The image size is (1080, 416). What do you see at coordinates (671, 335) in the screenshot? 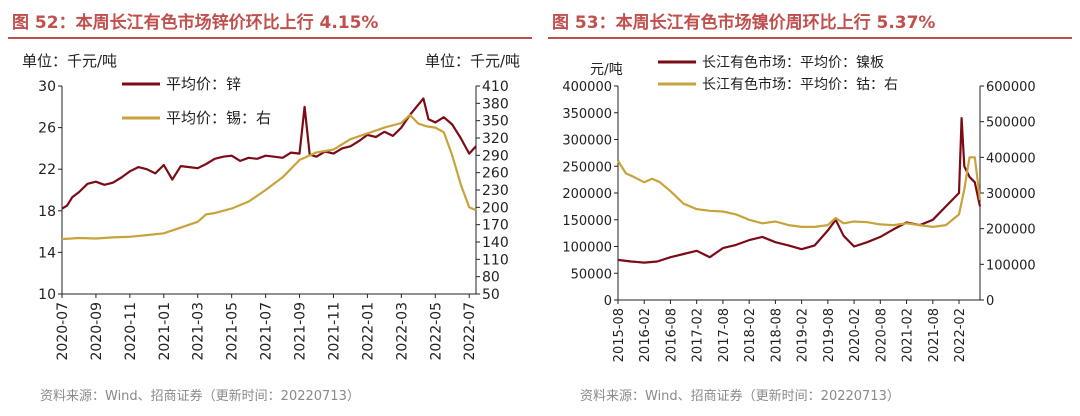
I see `x-tick-label: 2016-08` at bounding box center [671, 335].